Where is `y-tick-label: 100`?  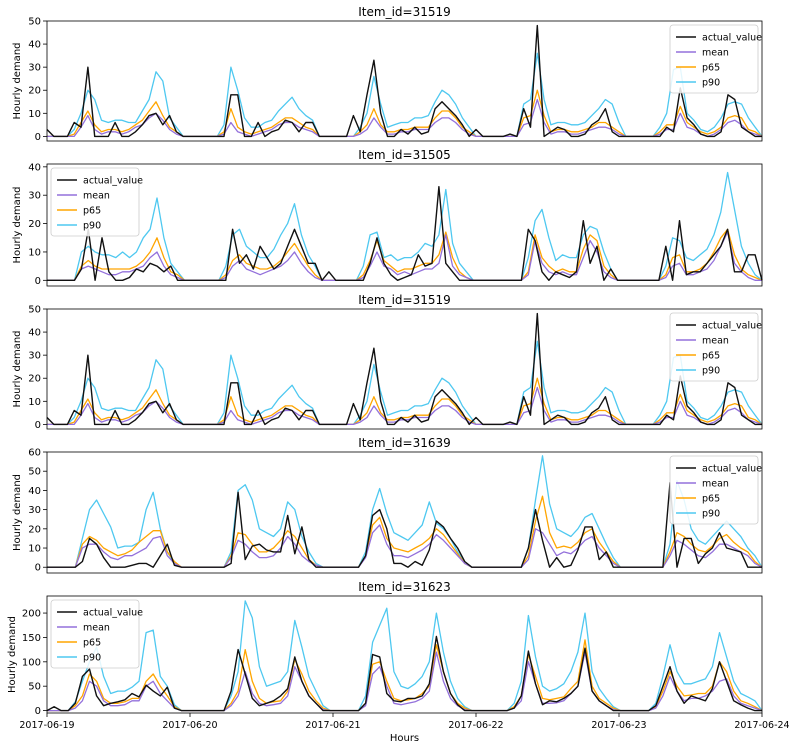 y-tick-label: 100 is located at coordinates (31, 662).